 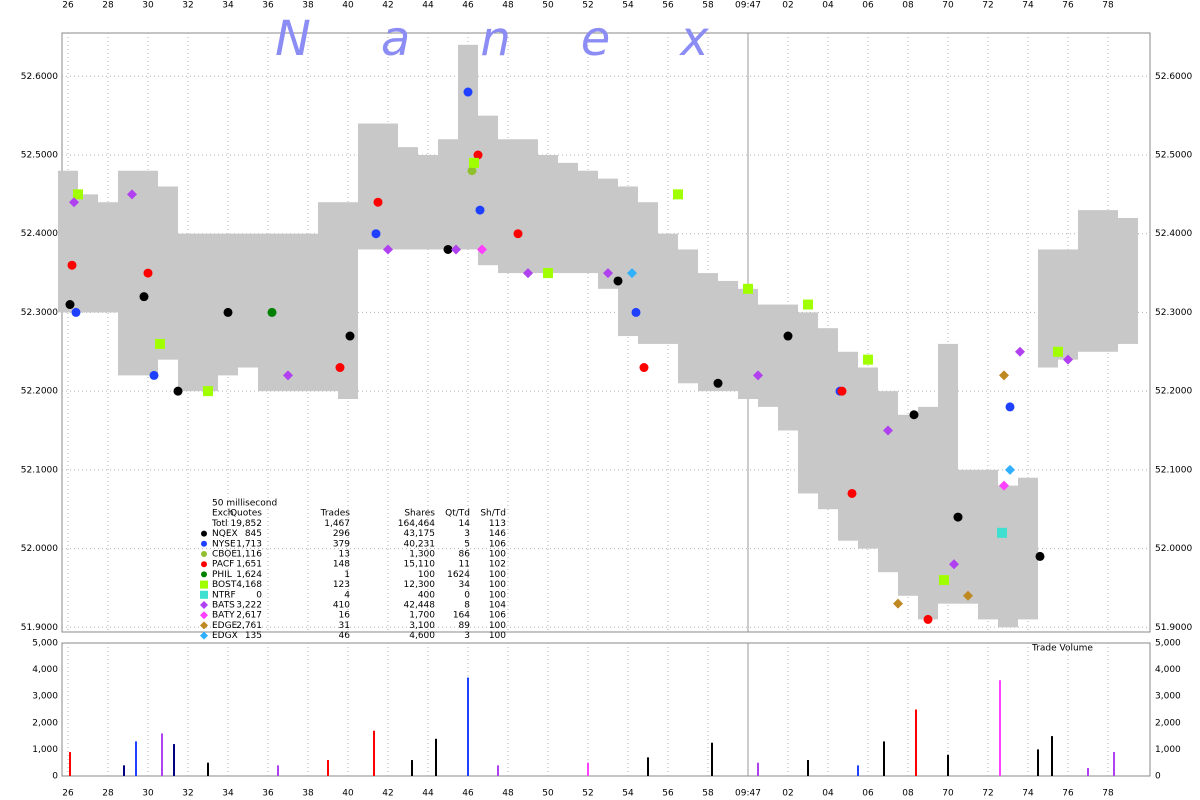 What do you see at coordinates (1168, 723) in the screenshot?
I see `y-tick-label-right: 2,000` at bounding box center [1168, 723].